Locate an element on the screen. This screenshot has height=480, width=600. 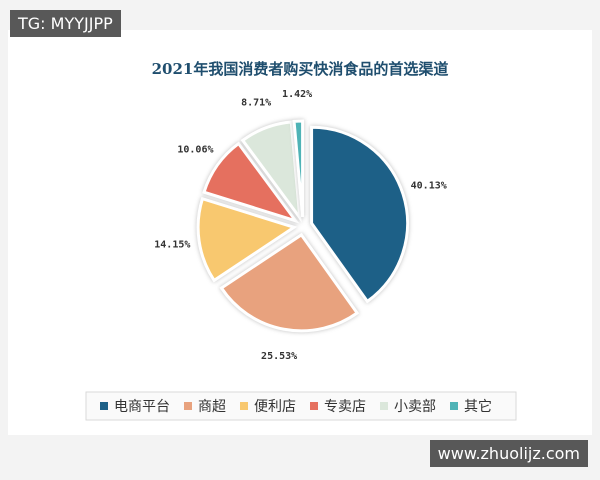
watermark: TG: MYYJJPP is located at coordinates (65, 23).